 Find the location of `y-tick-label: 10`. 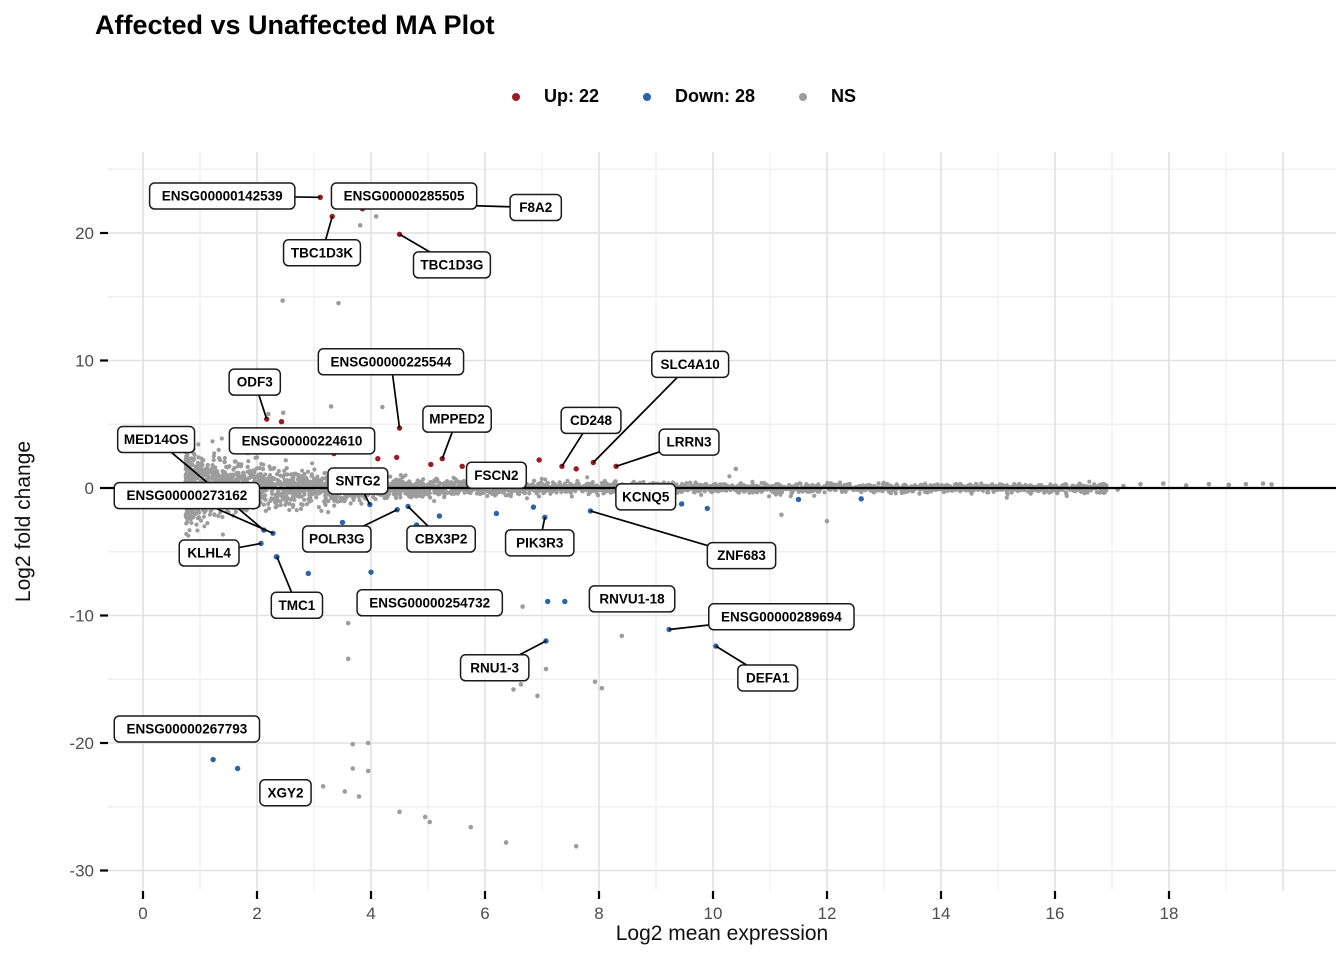

y-tick-label: 10 is located at coordinates (84, 361).